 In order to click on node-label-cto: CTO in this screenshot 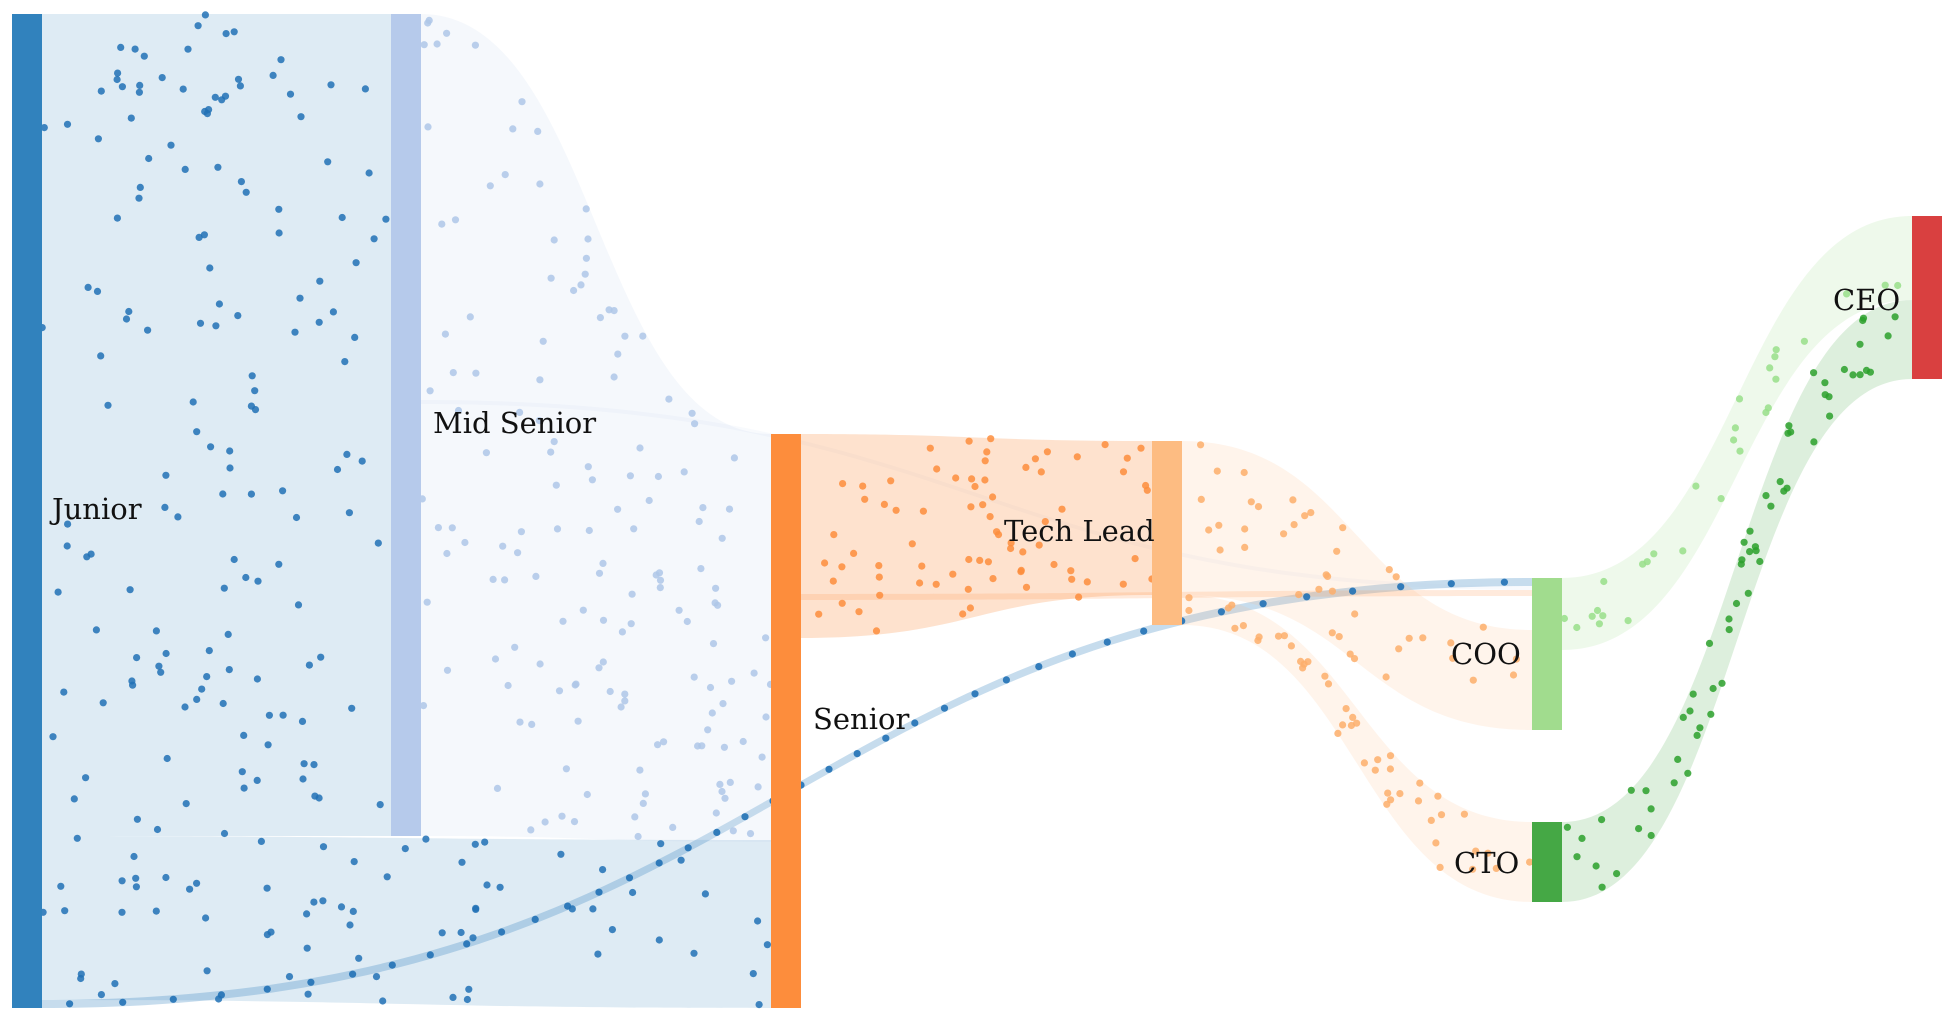, I will do `click(1486, 863)`.